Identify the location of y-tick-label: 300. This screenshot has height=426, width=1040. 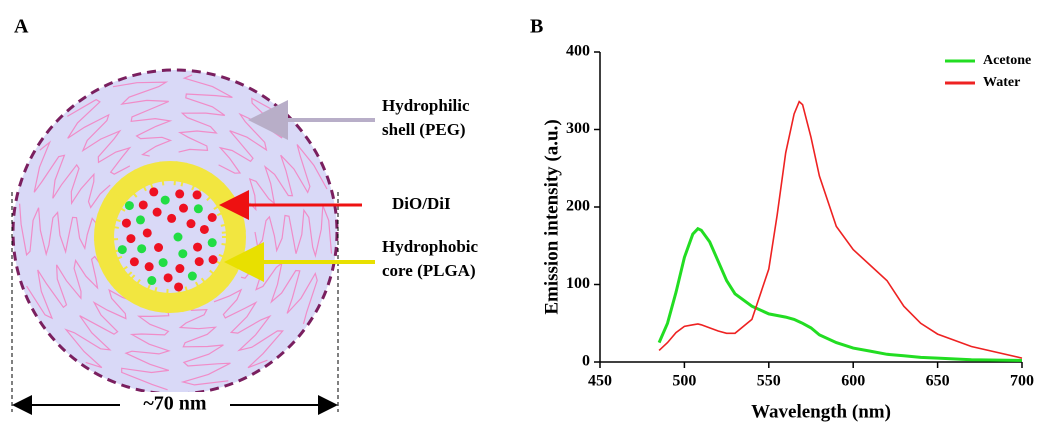
(578, 128).